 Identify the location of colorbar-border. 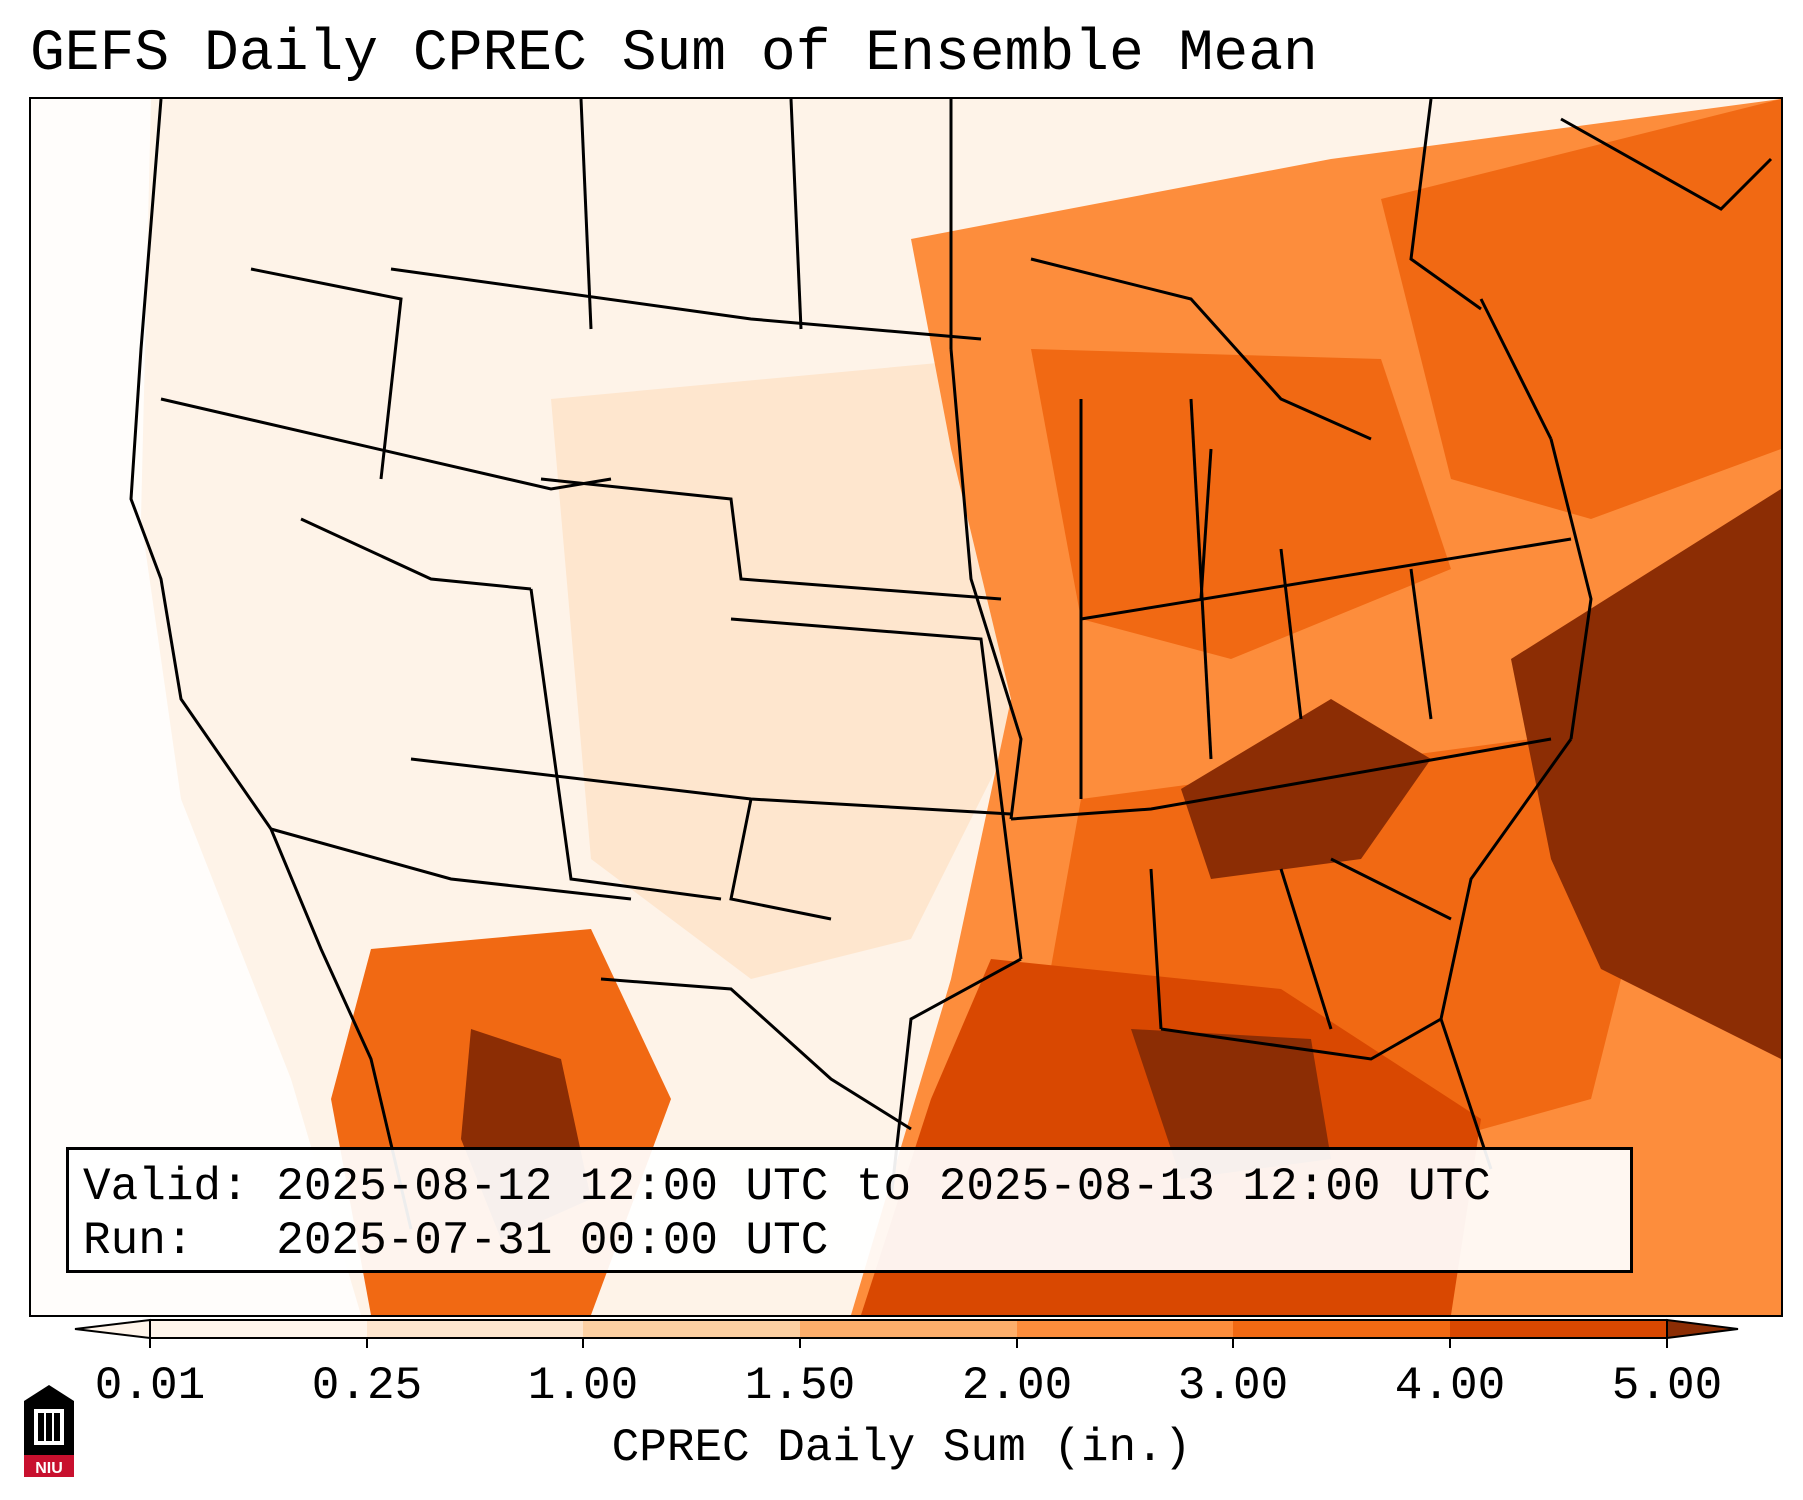
(908, 1329).